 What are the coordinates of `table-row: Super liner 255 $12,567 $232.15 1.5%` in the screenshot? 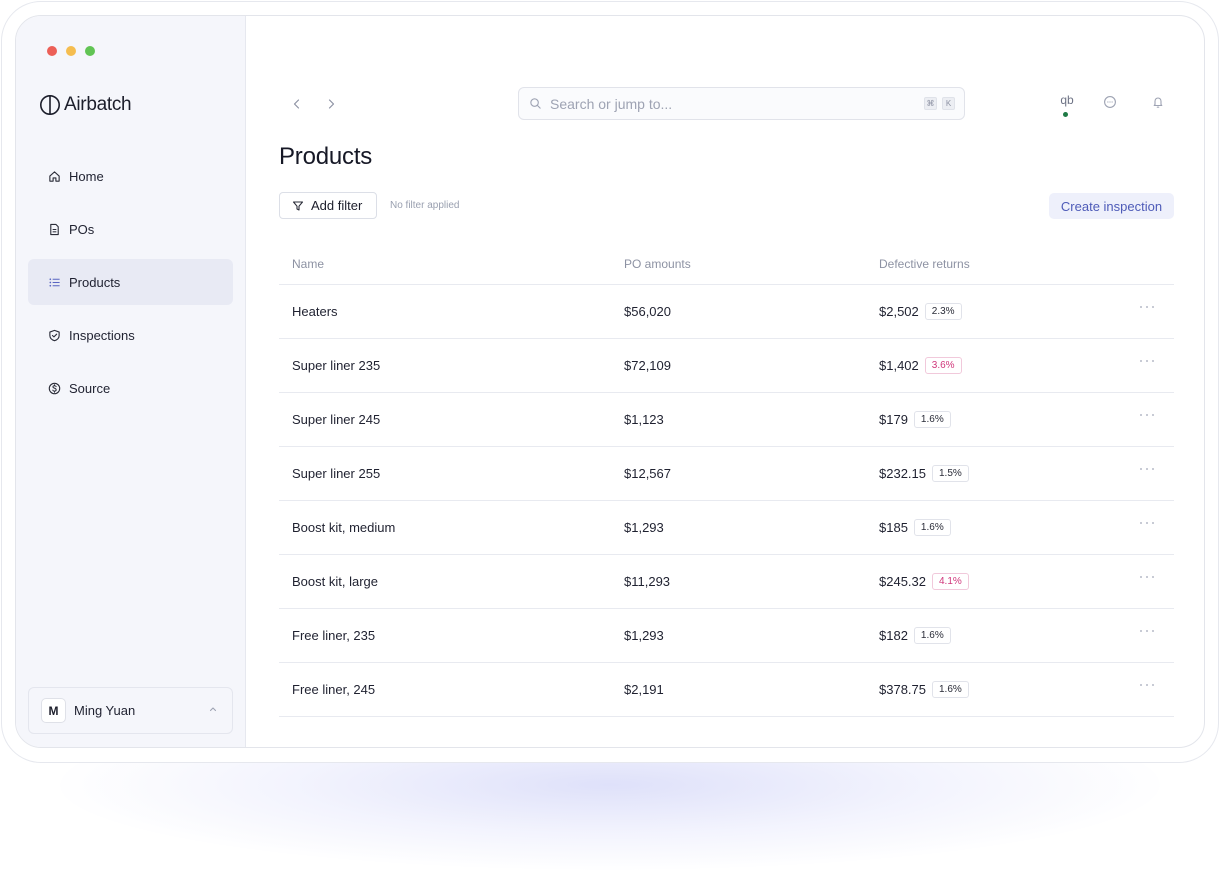 It's located at (726, 474).